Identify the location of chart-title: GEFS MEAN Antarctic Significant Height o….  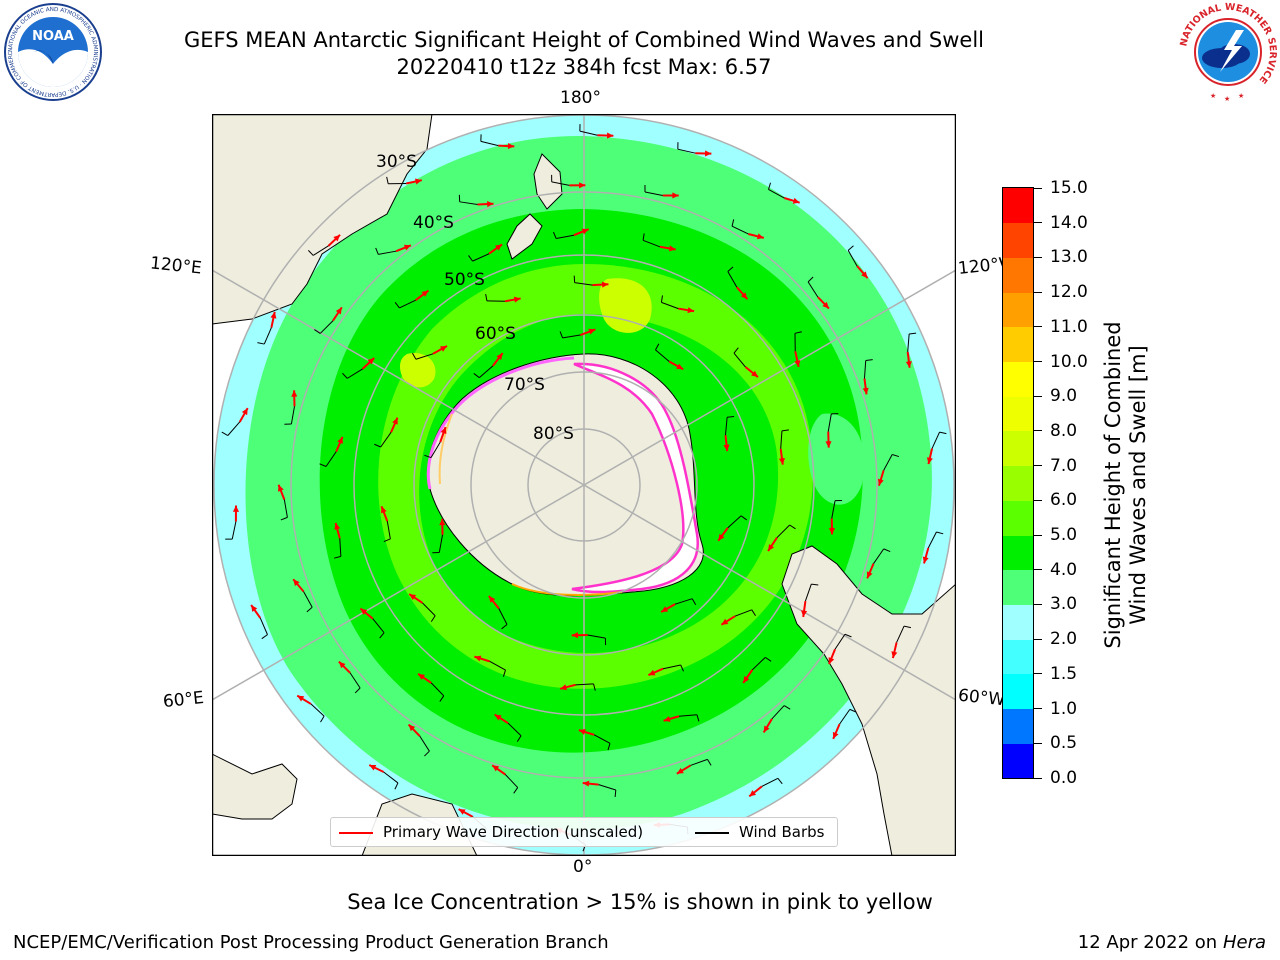
(584, 40).